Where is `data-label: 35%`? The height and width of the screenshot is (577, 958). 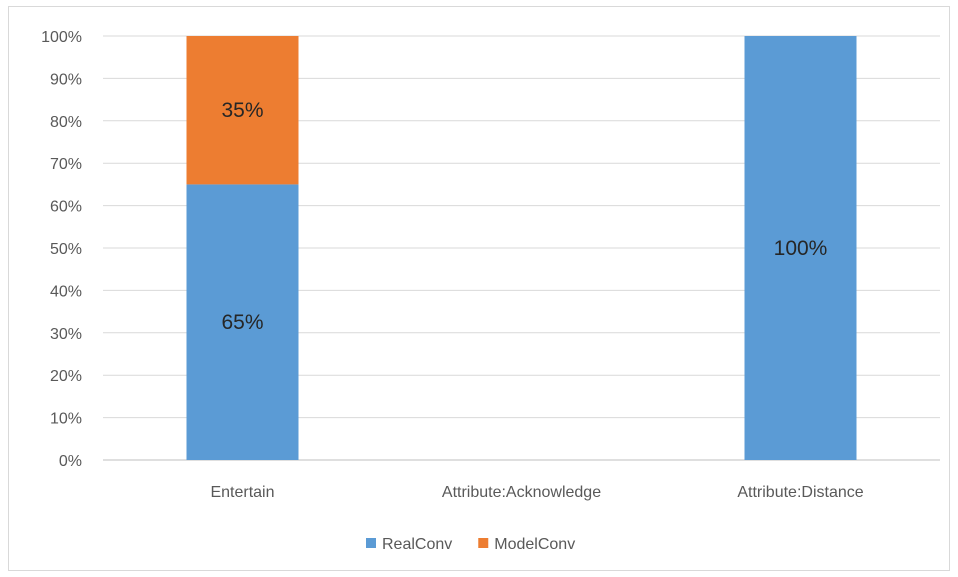 data-label: 35% is located at coordinates (242, 110).